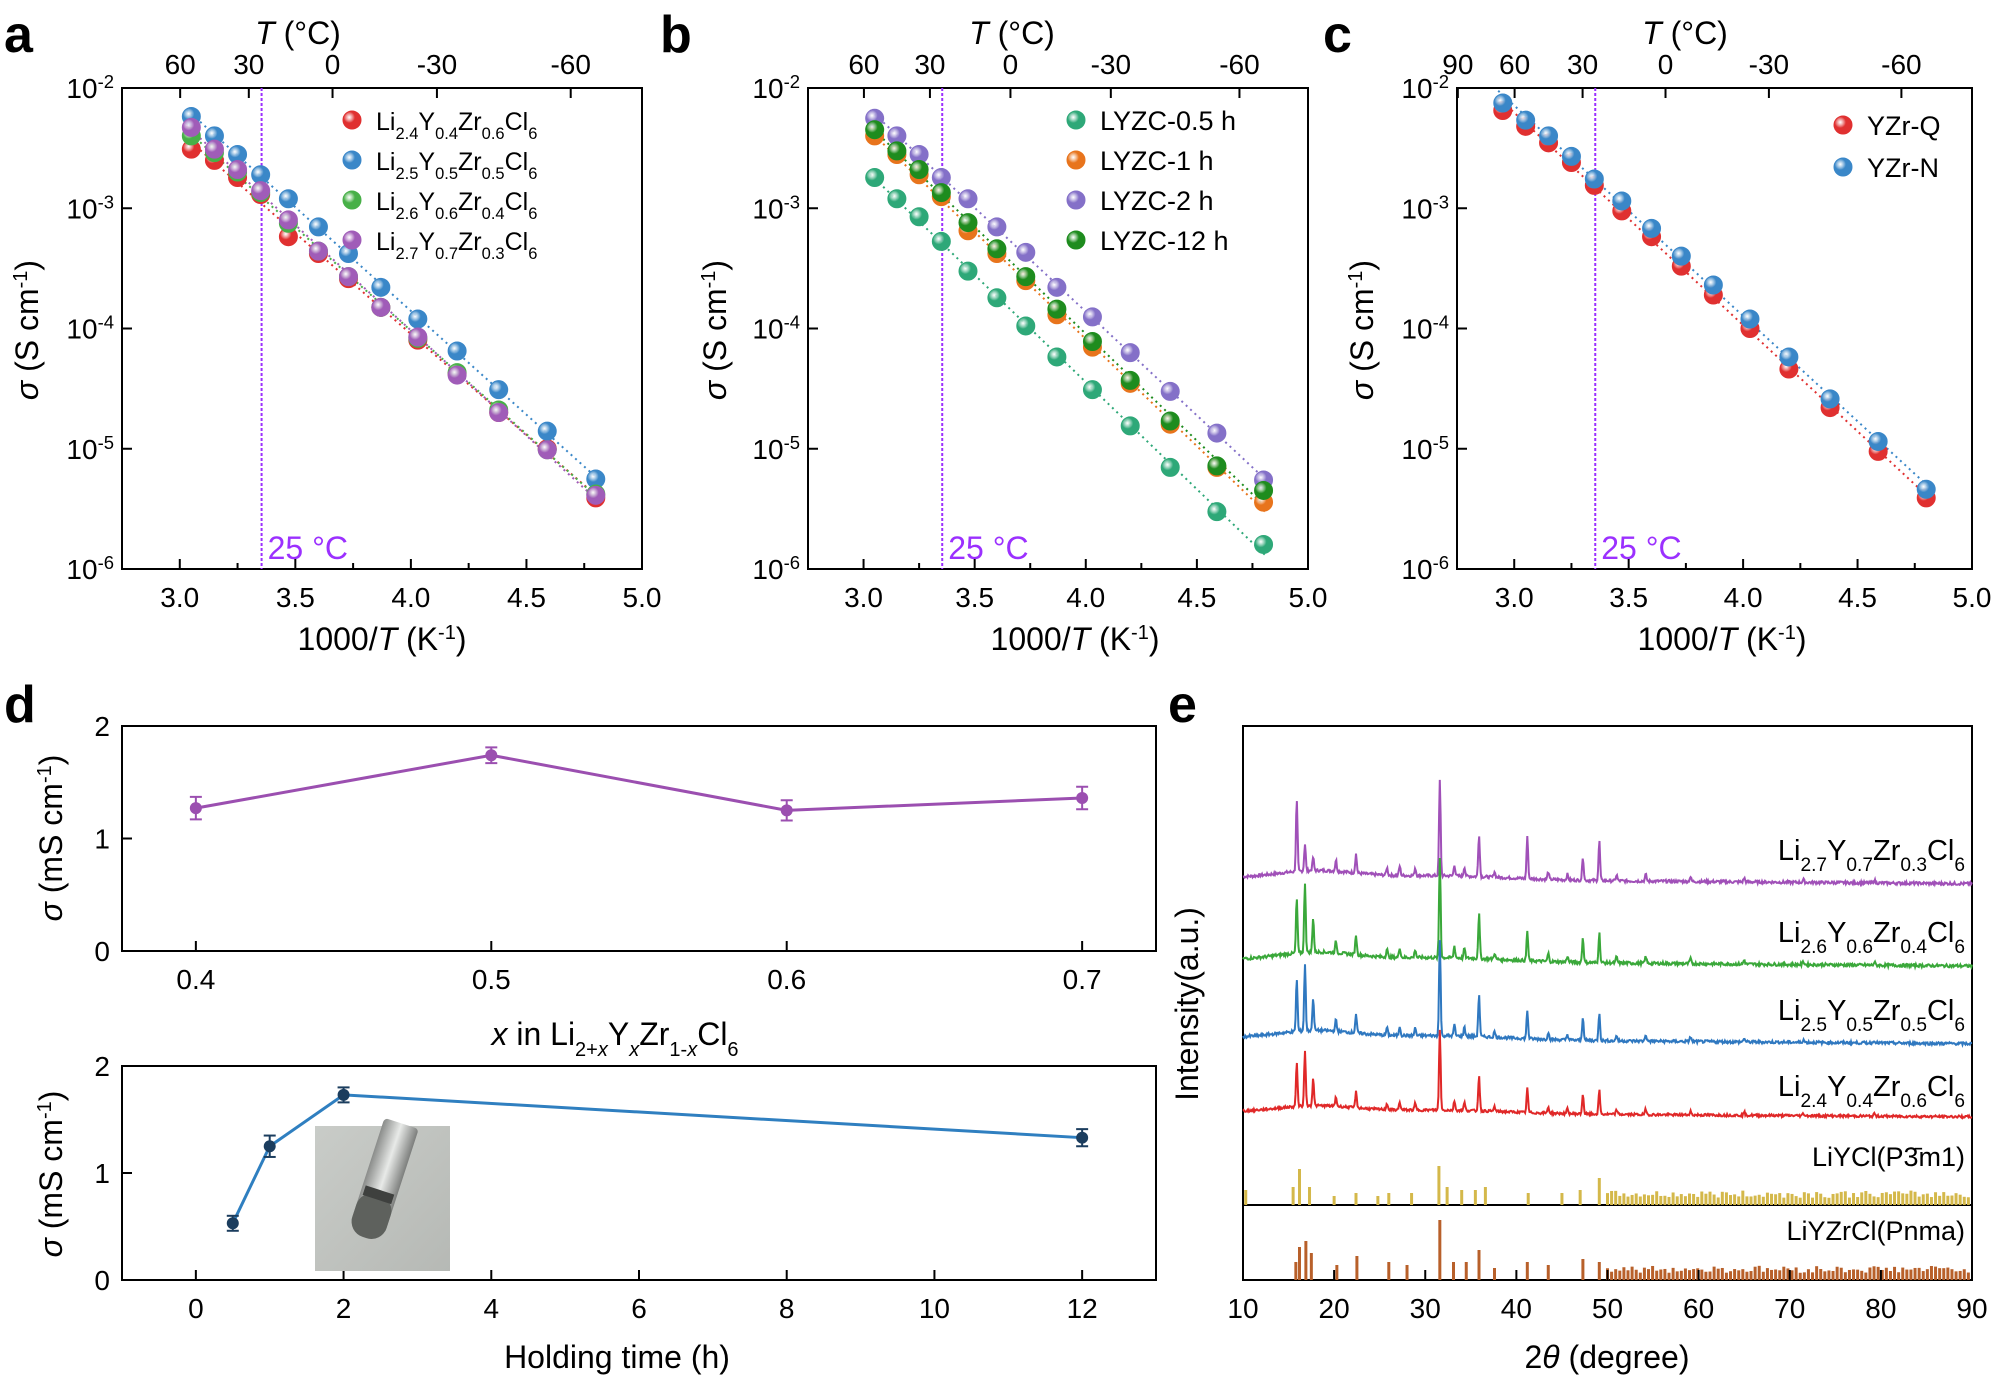 The width and height of the screenshot is (1995, 1379). Describe the element at coordinates (90, 448) in the screenshot. I see `y-tick-label: 10⁻⁵` at that location.